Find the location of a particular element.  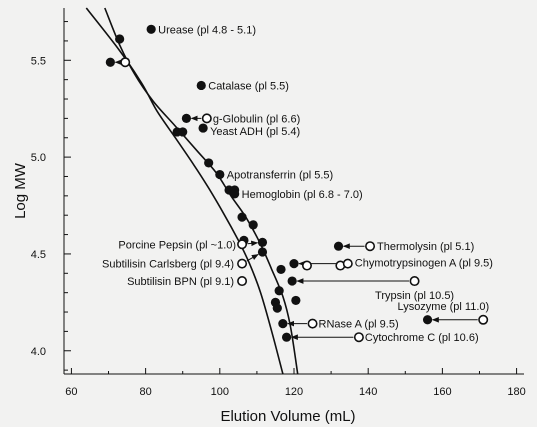

protein-label: g-Globulin (pl 6.6) is located at coordinates (256, 119).